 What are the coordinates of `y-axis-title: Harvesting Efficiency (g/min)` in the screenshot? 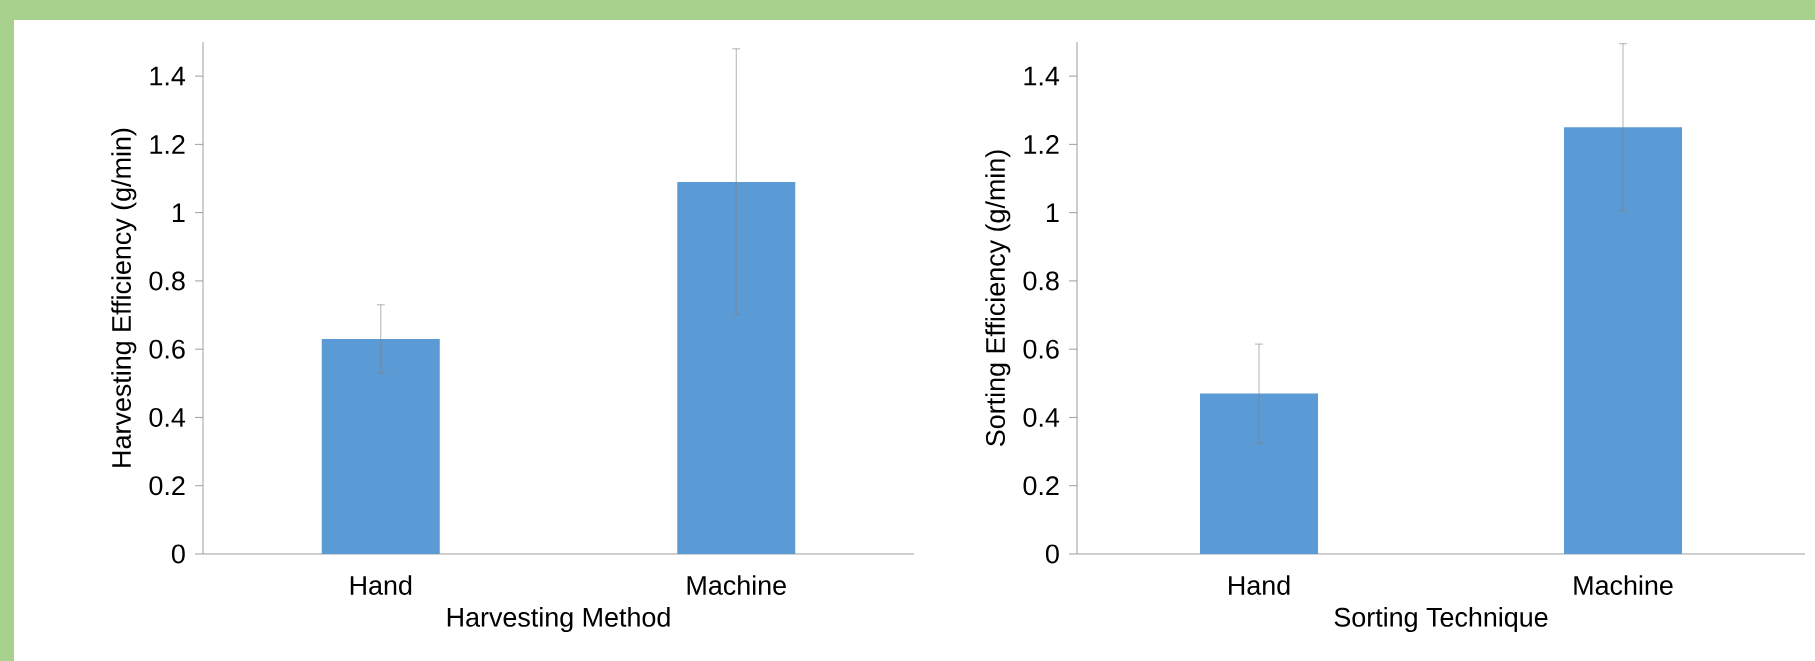 It's located at (124, 297).